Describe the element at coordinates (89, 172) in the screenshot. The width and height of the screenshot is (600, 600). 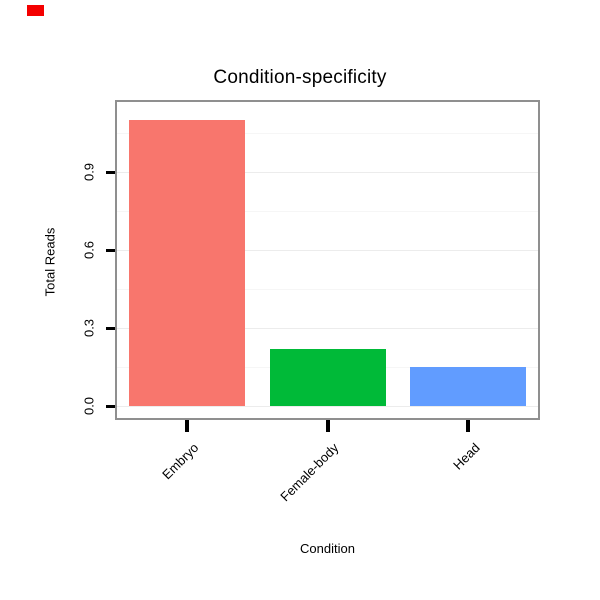
I see `y-tick-label: 0.9` at that location.